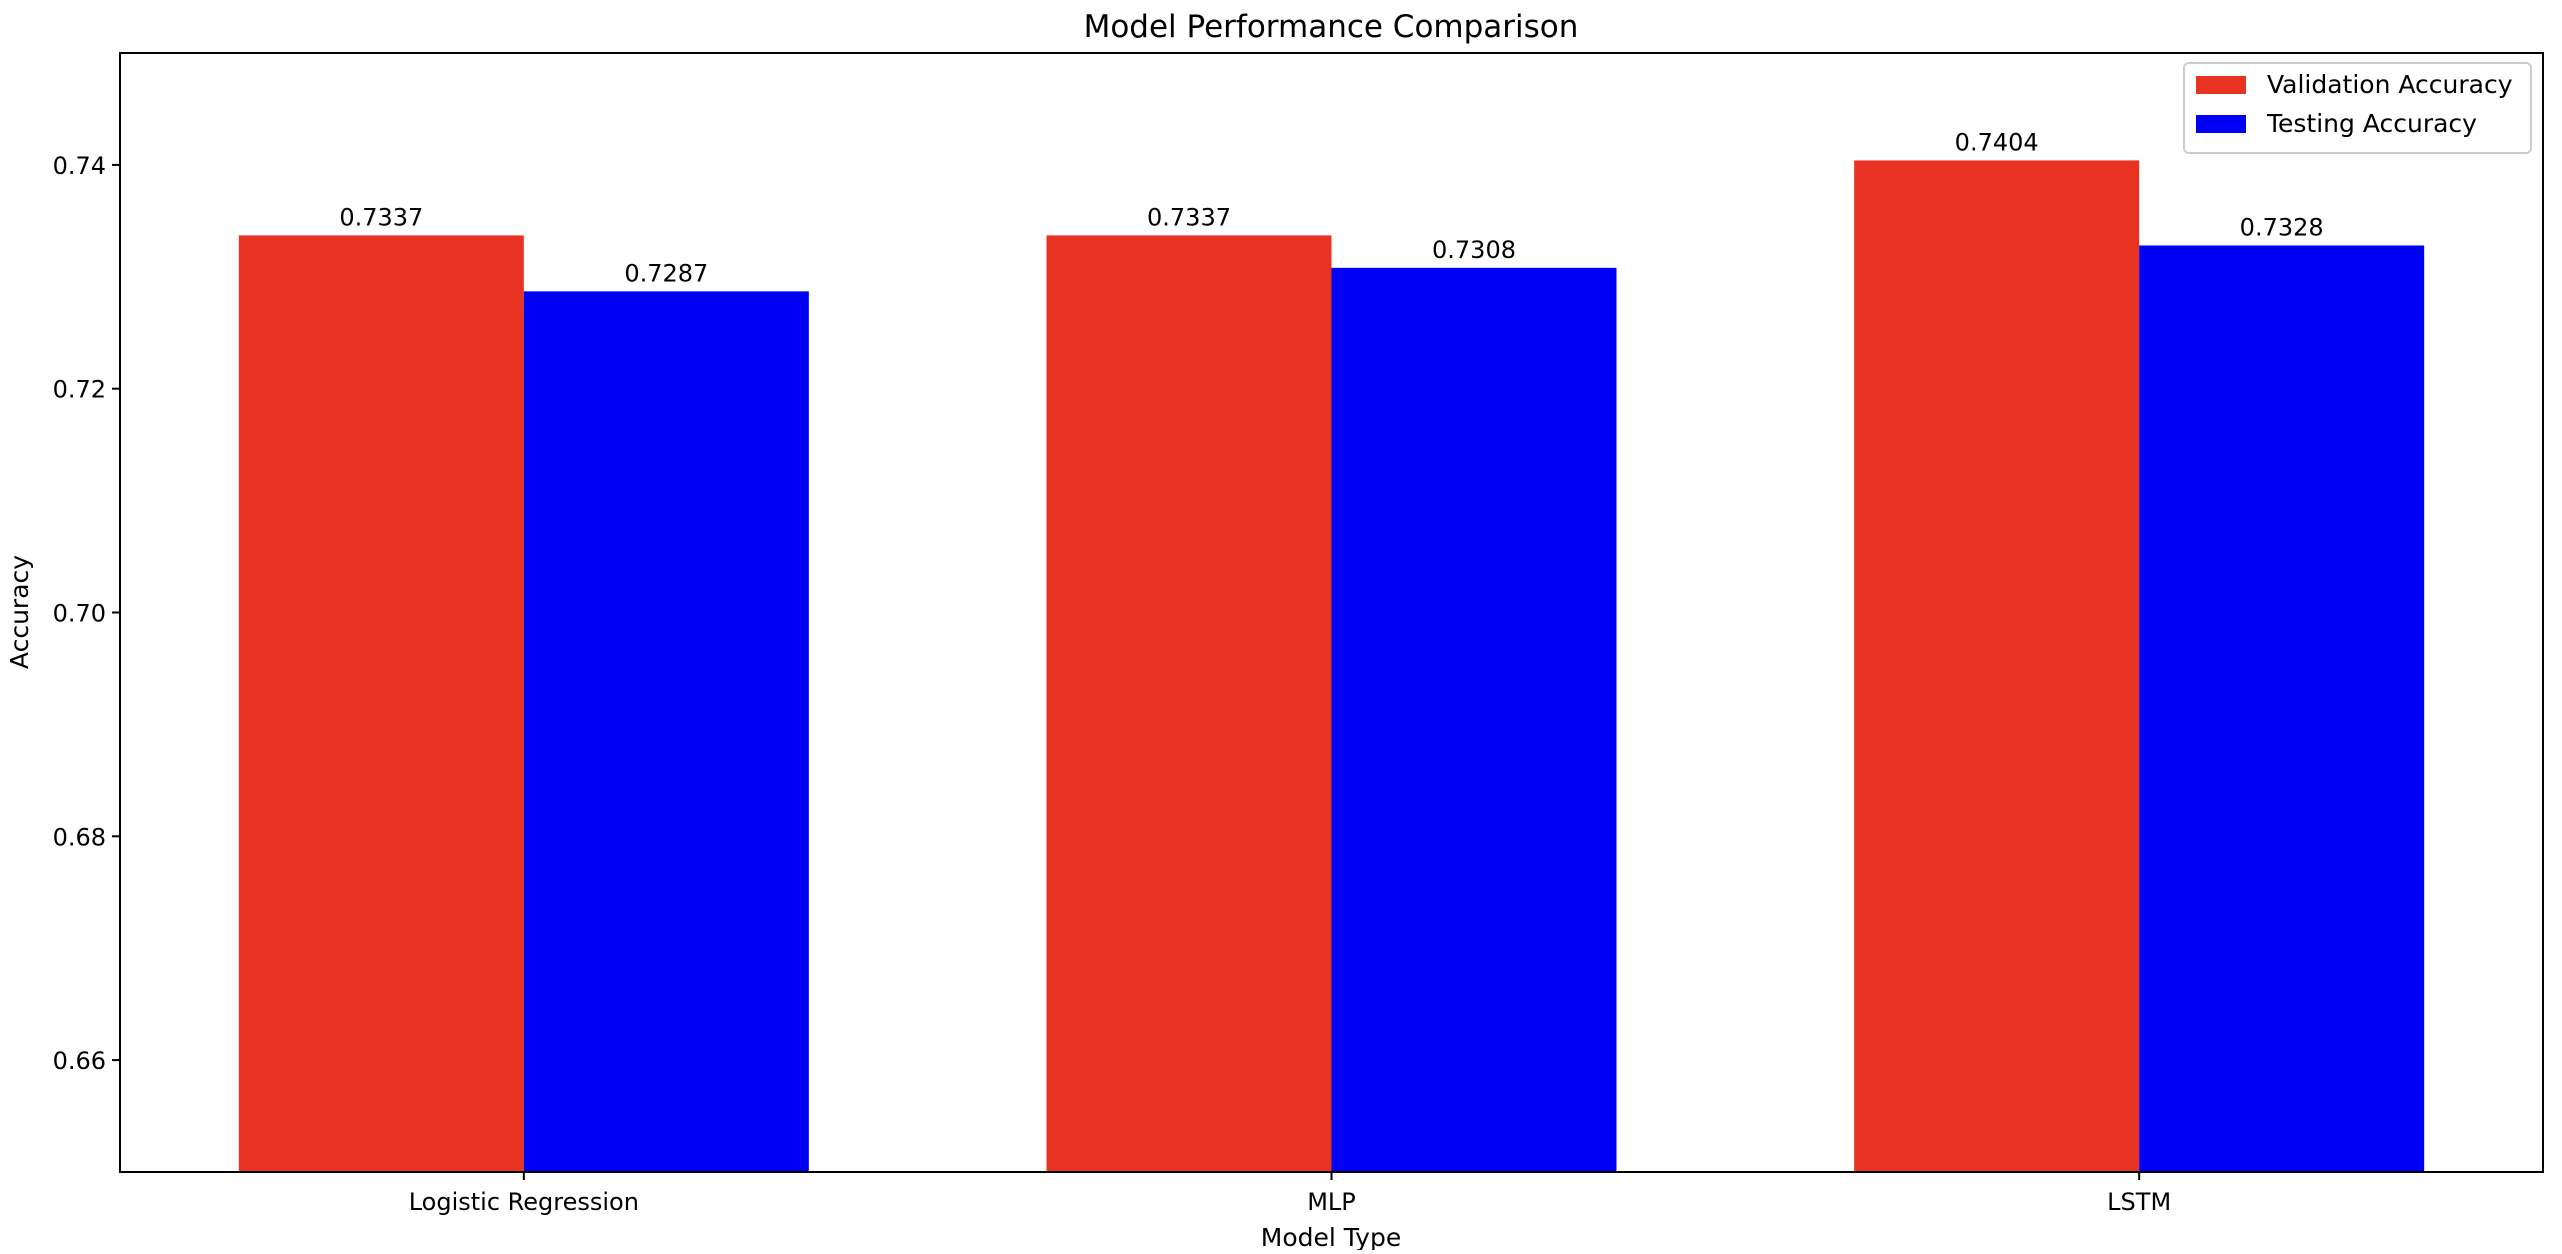 This screenshot has width=2562, height=1254. What do you see at coordinates (524, 1202) in the screenshot?
I see `x-tick-label: Logistic Regression` at bounding box center [524, 1202].